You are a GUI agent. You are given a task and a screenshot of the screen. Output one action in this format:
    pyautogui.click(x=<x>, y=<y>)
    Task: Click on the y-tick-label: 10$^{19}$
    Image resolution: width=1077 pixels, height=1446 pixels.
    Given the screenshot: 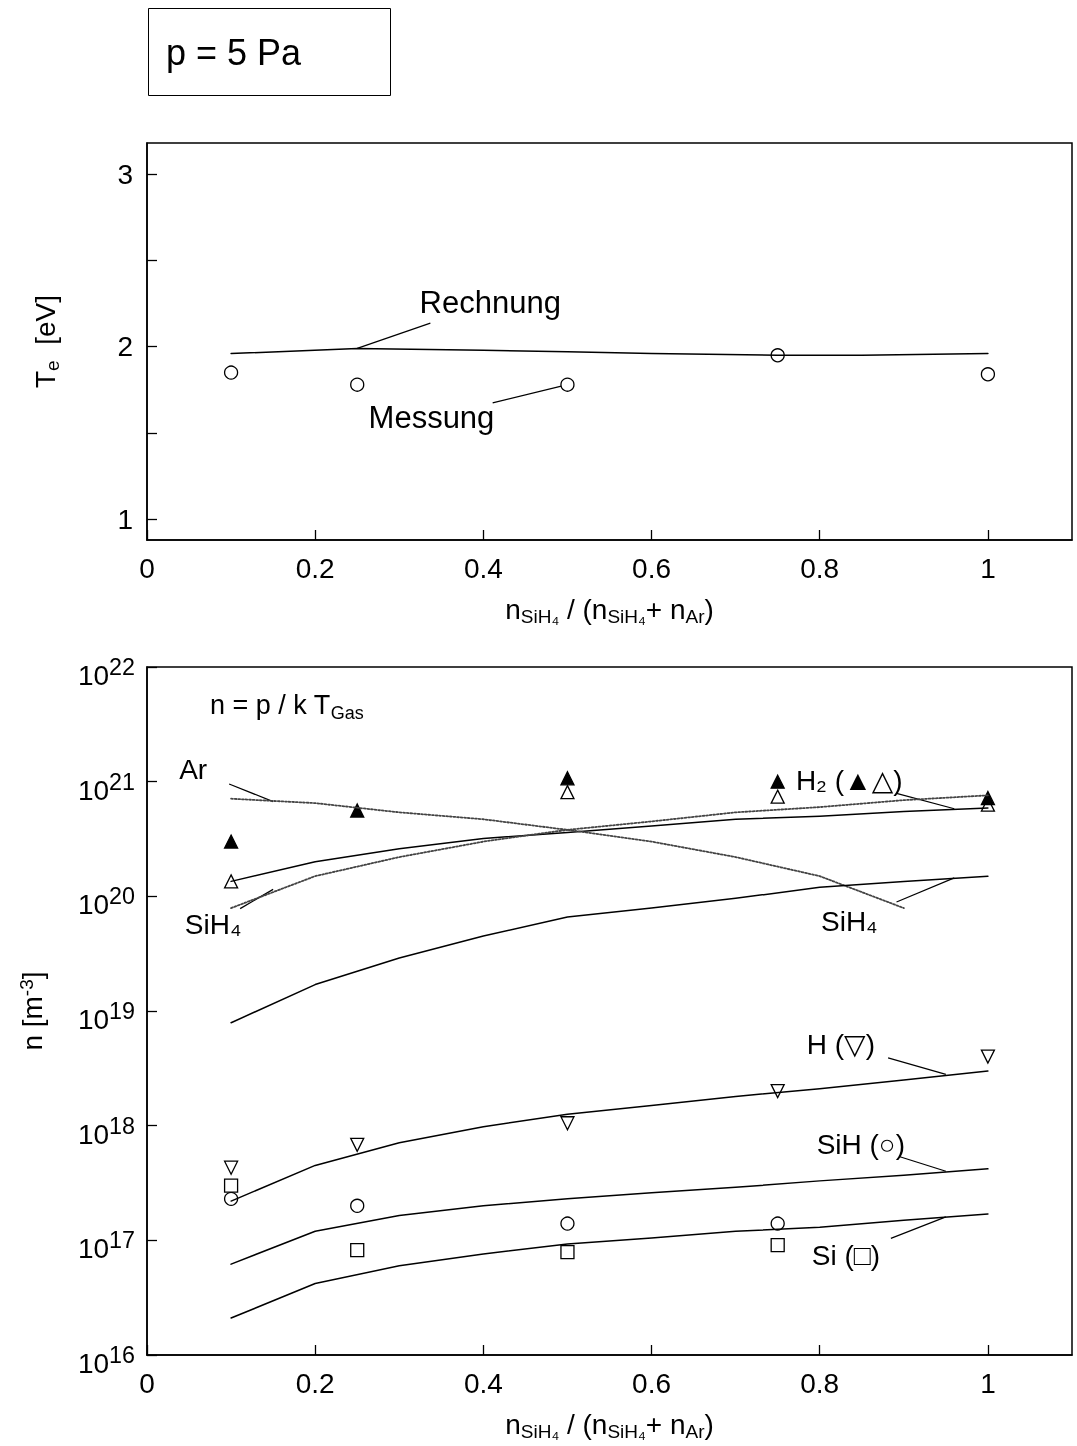 What is the action you would take?
    pyautogui.click(x=106, y=1017)
    